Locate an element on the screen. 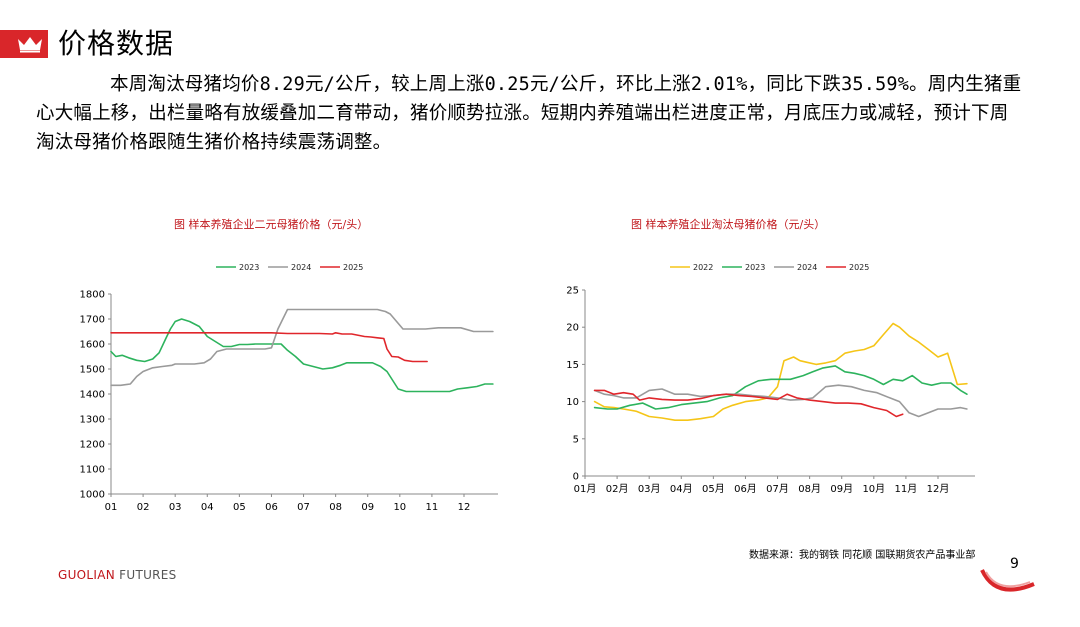  chart-2-xtick-label: 11月 is located at coordinates (906, 489).